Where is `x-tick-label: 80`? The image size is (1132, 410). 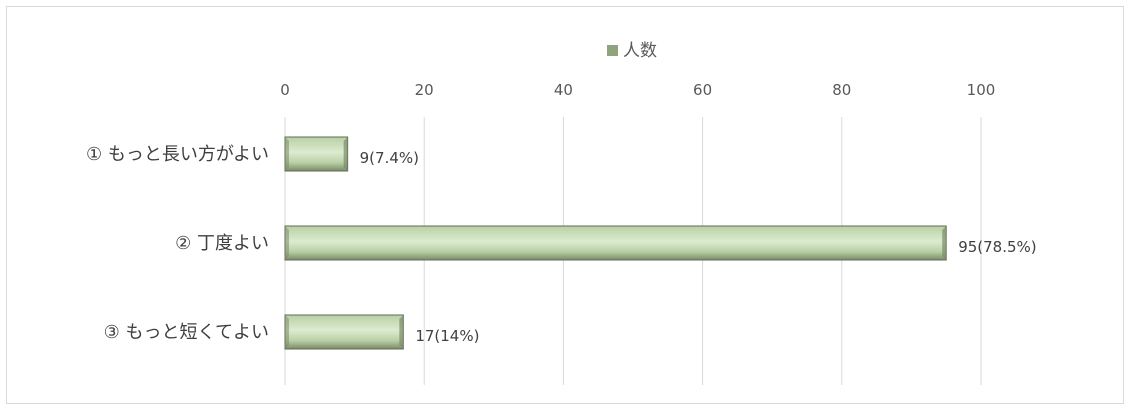
x-tick-label: 80 is located at coordinates (841, 90).